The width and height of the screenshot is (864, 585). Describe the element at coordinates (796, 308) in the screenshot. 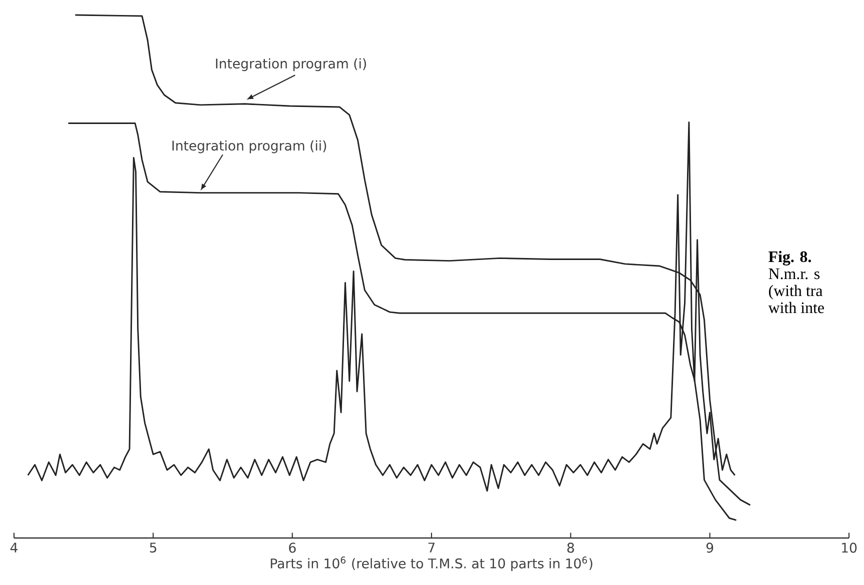

I see `annotation: with inte` at that location.